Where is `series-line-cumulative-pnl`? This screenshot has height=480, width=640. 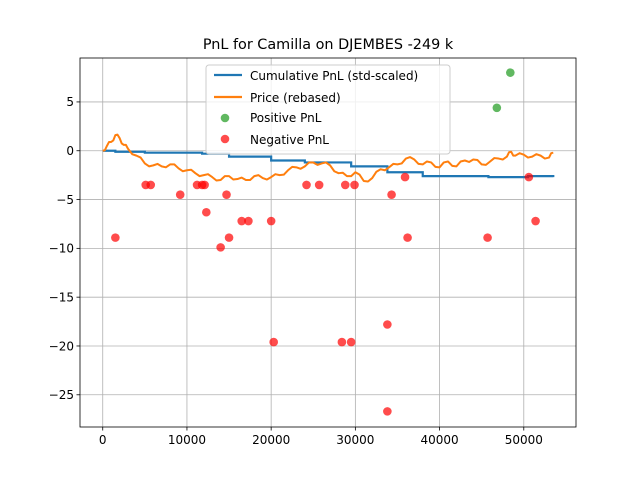 series-line-cumulative-pnl is located at coordinates (328, 164).